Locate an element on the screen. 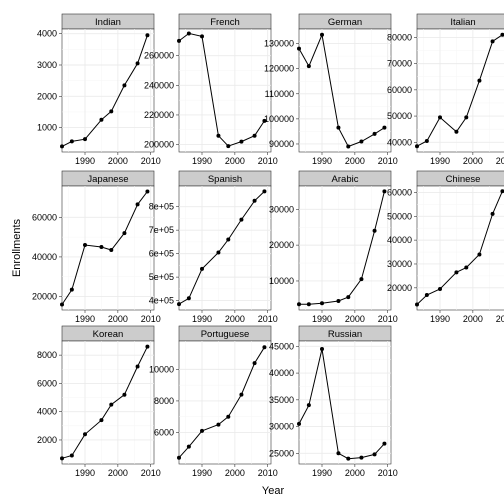  plot-area-indian is located at coordinates (108, 90).